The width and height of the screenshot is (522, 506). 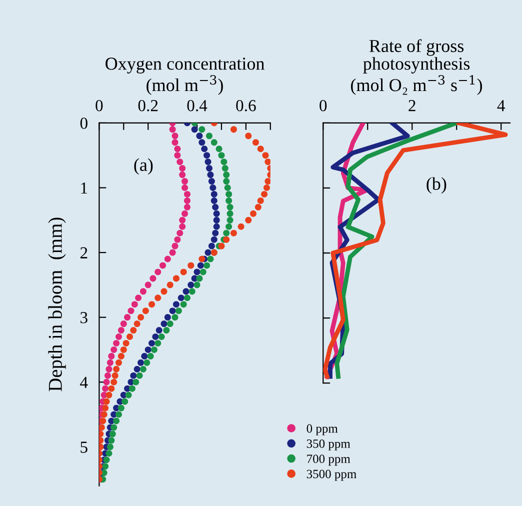 I want to click on legend-label: 350 ppm, so click(x=328, y=444).